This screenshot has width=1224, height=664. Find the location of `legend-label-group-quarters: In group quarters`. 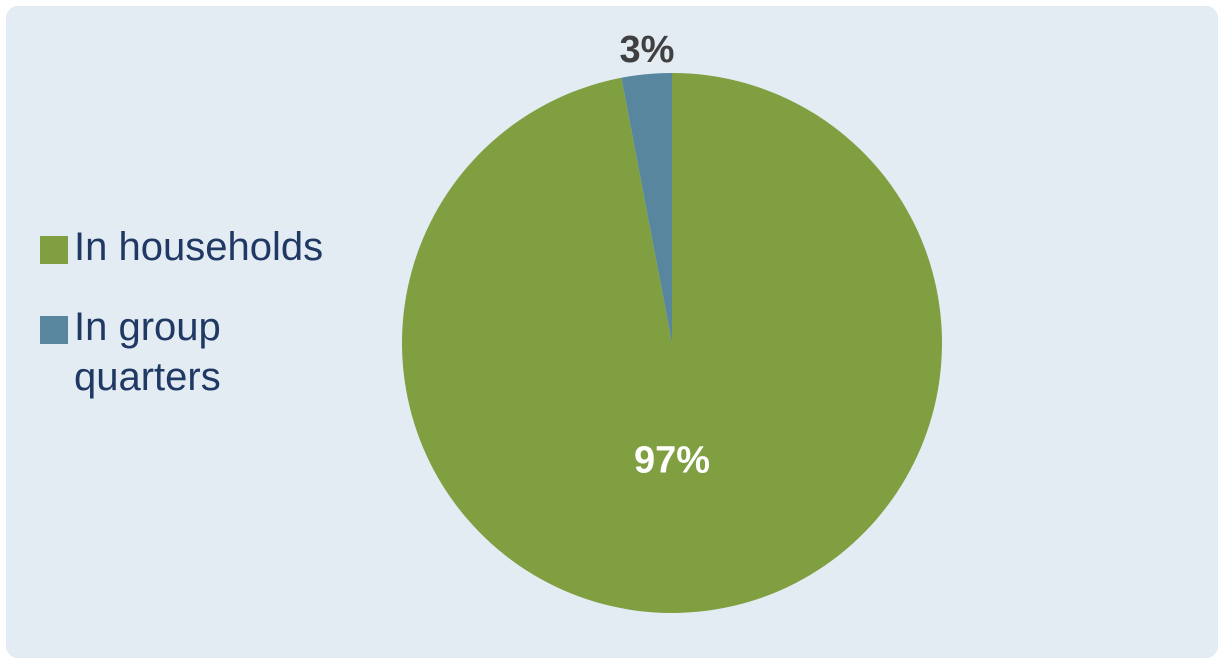

legend-label-group-quarters: In group quarters is located at coordinates (147, 352).